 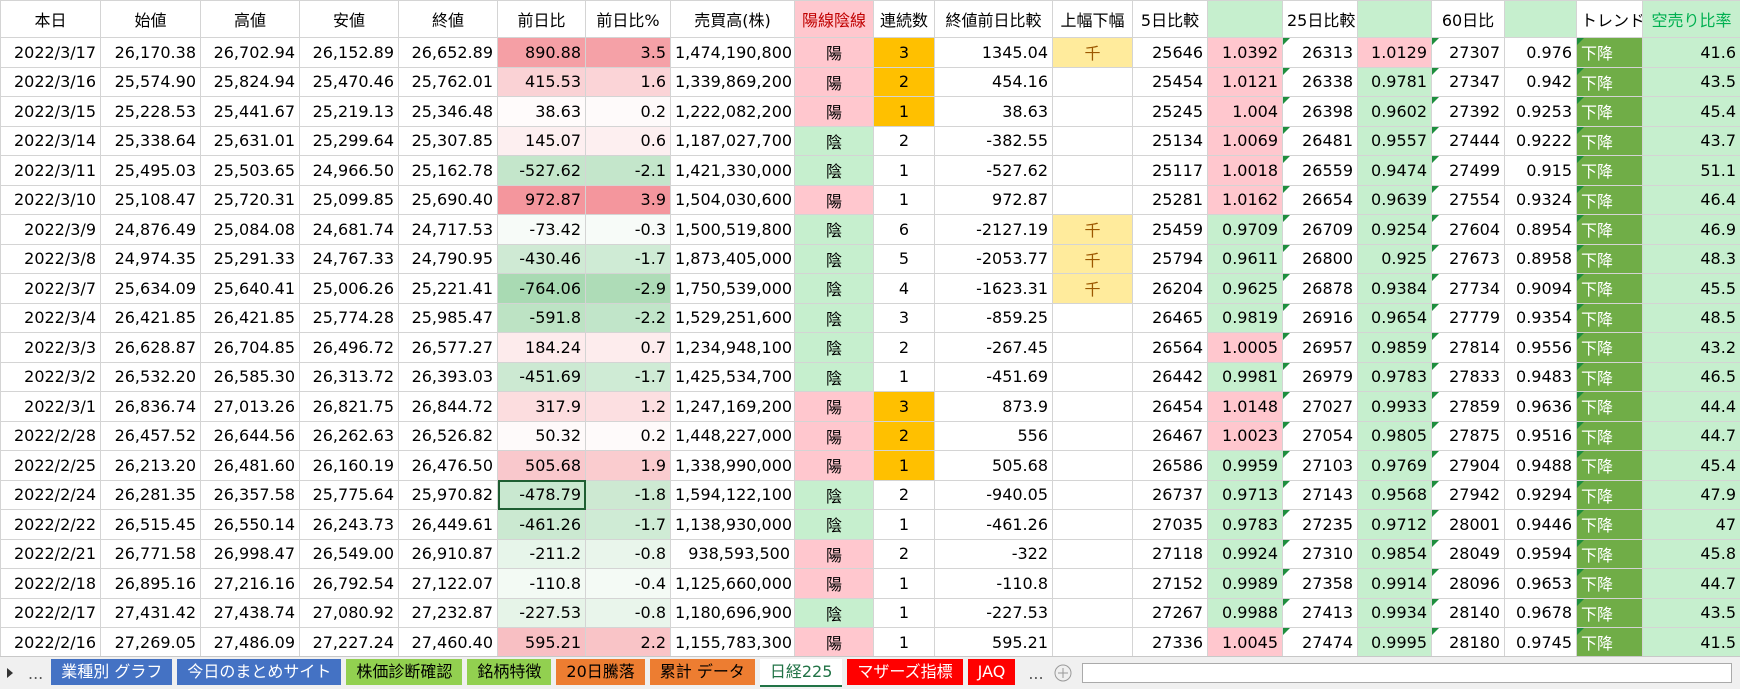 What do you see at coordinates (51, 495) in the screenshot?
I see `cell: 2022/2/24` at bounding box center [51, 495].